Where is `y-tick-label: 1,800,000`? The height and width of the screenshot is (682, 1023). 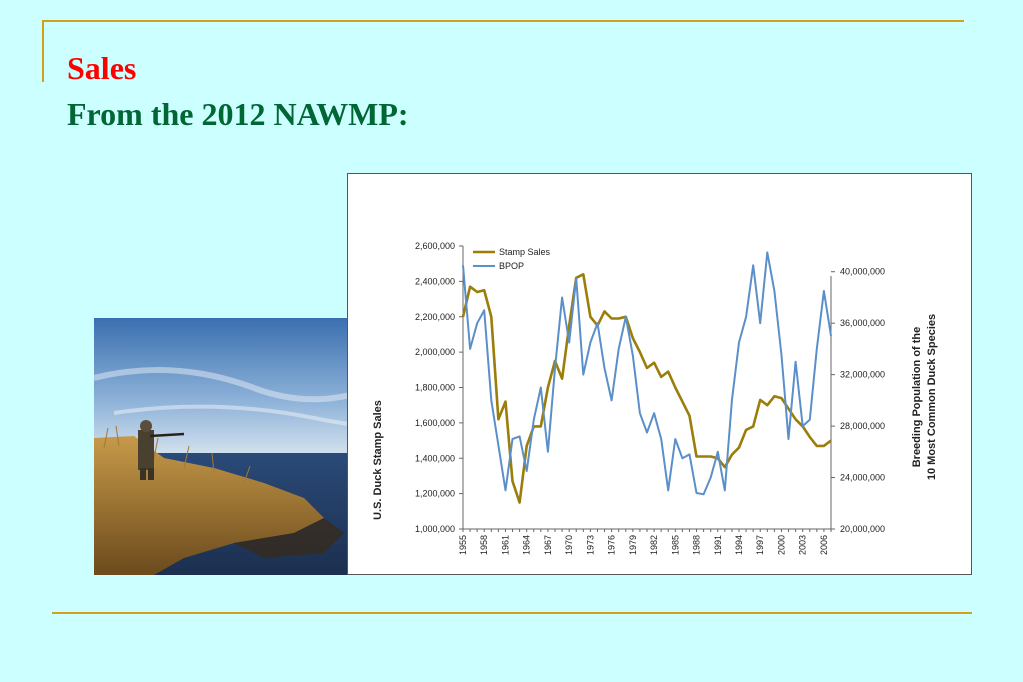
y-tick-label: 1,800,000 is located at coordinates (435, 388).